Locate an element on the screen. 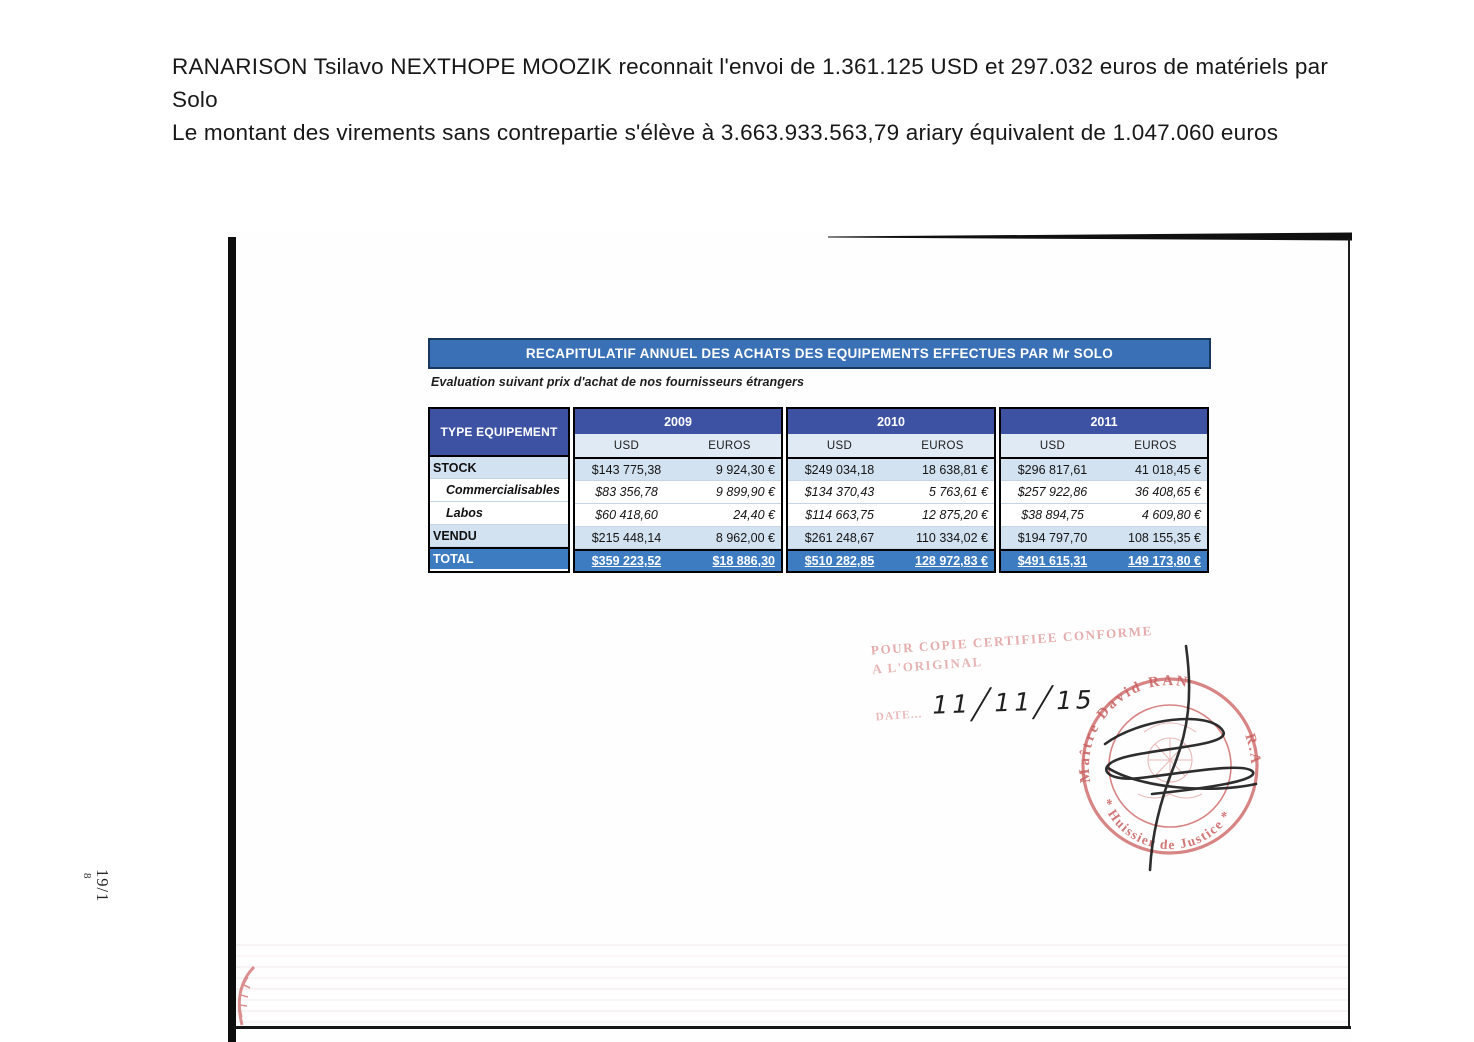 The height and width of the screenshot is (1042, 1474). table-row: $83 356,78 9 899,90 € is located at coordinates (678, 492).